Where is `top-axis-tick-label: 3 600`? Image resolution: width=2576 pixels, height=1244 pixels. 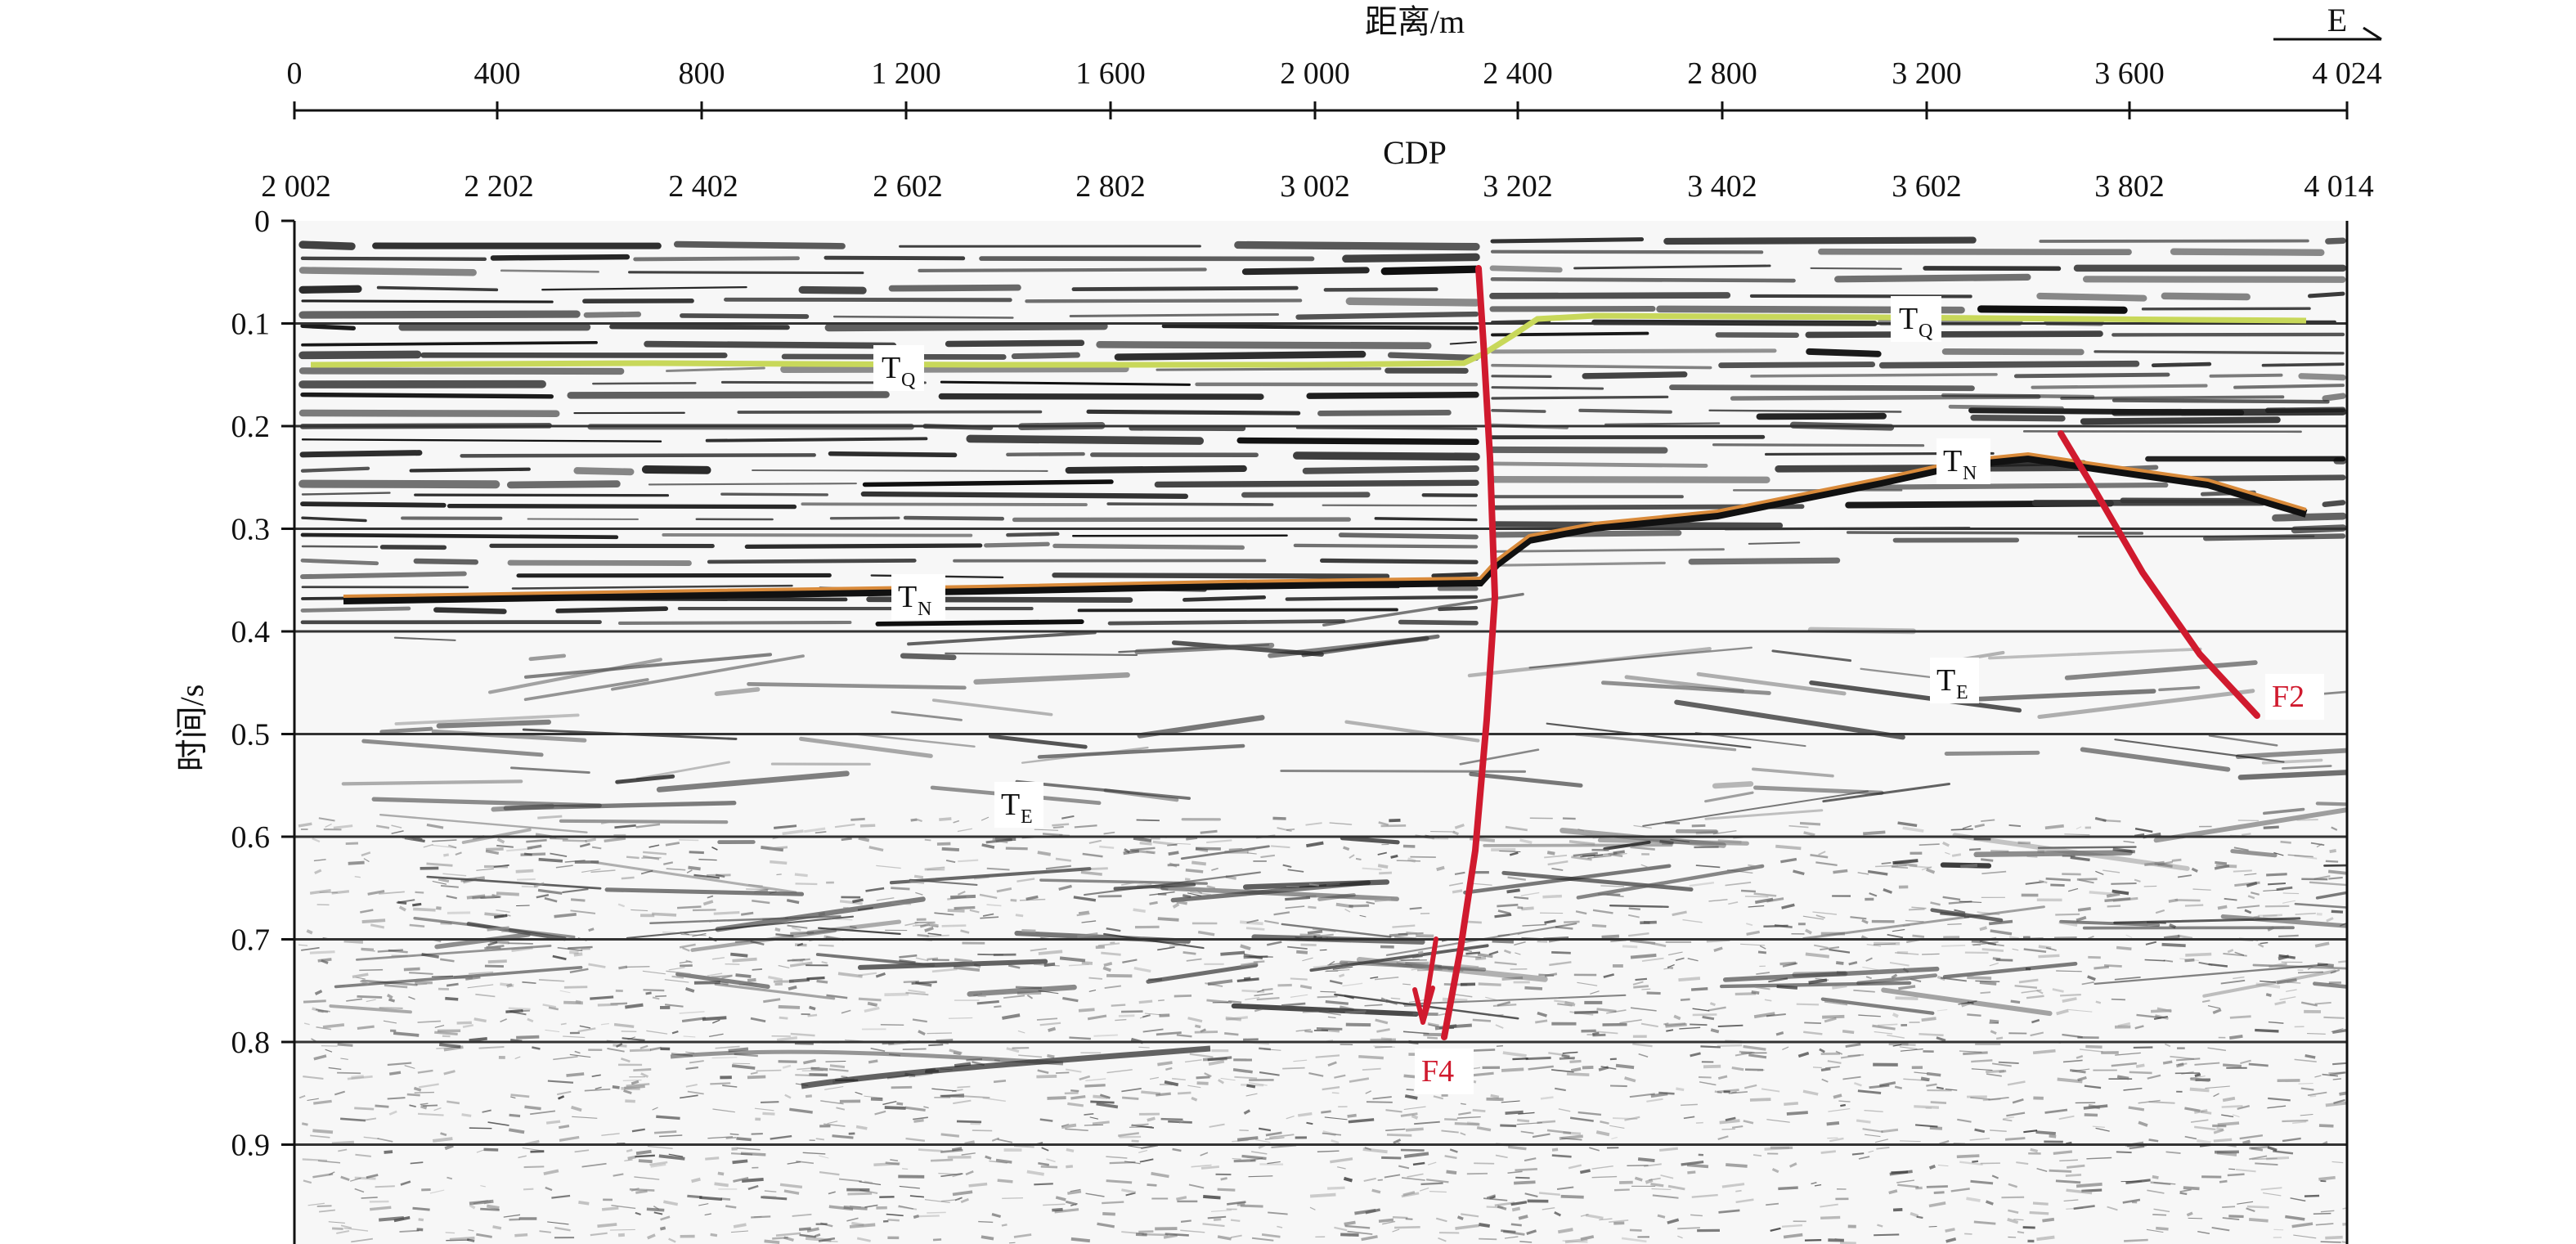 top-axis-tick-label: 3 600 is located at coordinates (2129, 73).